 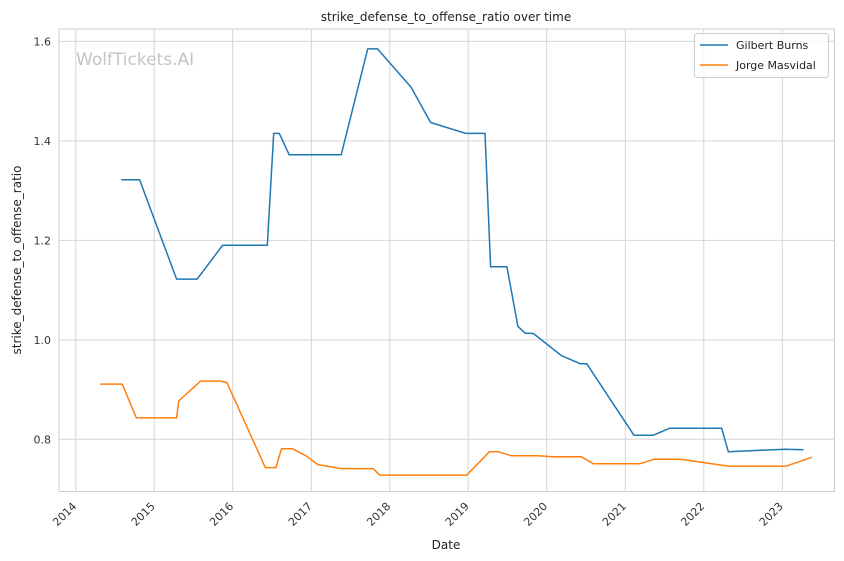 I want to click on y-tick-label: 1.4, so click(x=43, y=141).